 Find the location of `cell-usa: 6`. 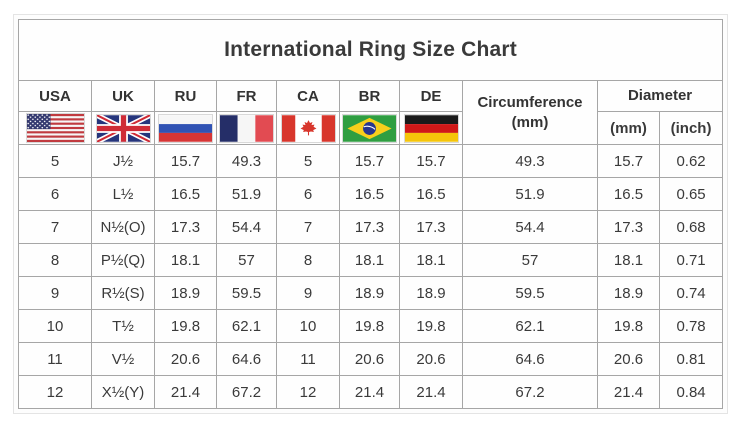

cell-usa: 6 is located at coordinates (55, 194).